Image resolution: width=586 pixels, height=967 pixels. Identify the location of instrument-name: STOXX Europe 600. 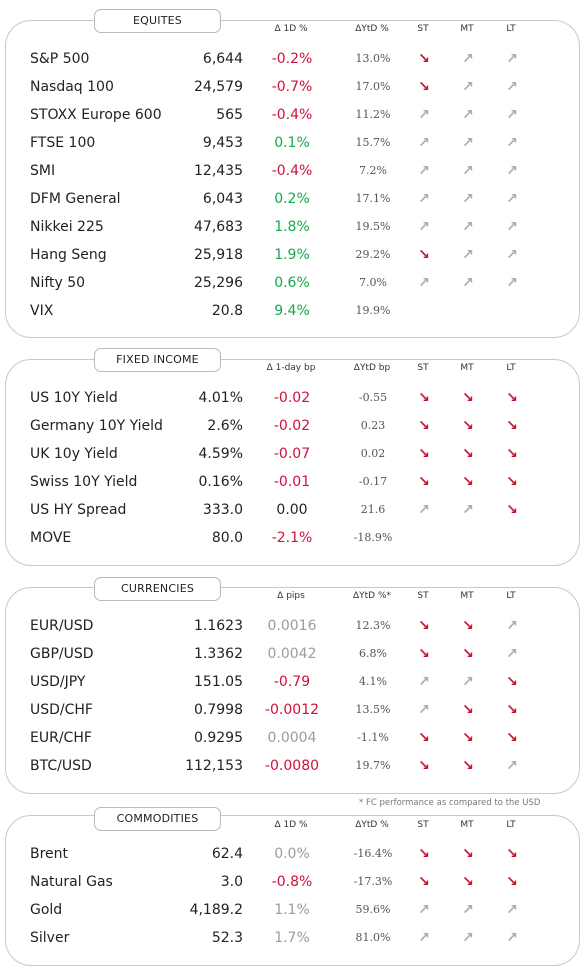
(96, 115).